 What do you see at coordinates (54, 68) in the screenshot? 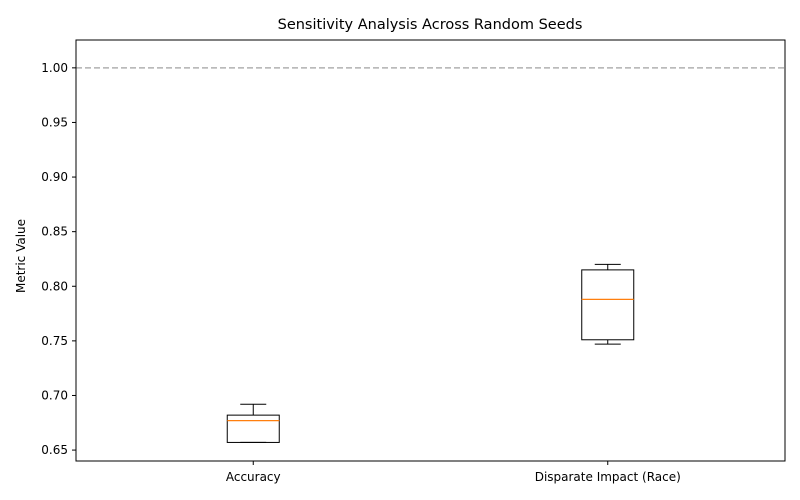
I see `y-tick-label: 1.00` at bounding box center [54, 68].